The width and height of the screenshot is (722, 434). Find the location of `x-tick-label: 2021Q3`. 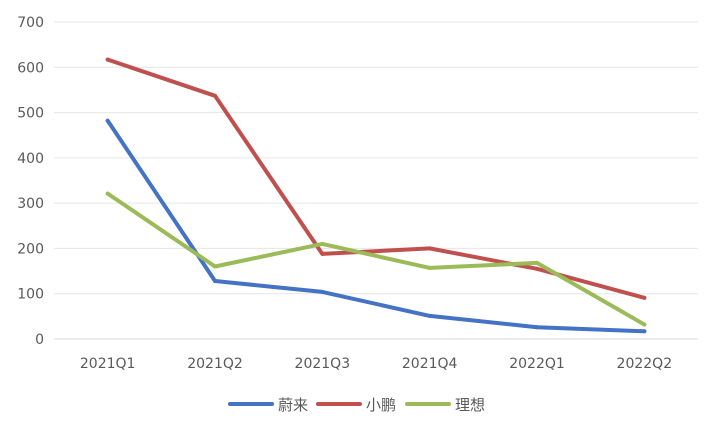

x-tick-label: 2021Q3 is located at coordinates (323, 364).